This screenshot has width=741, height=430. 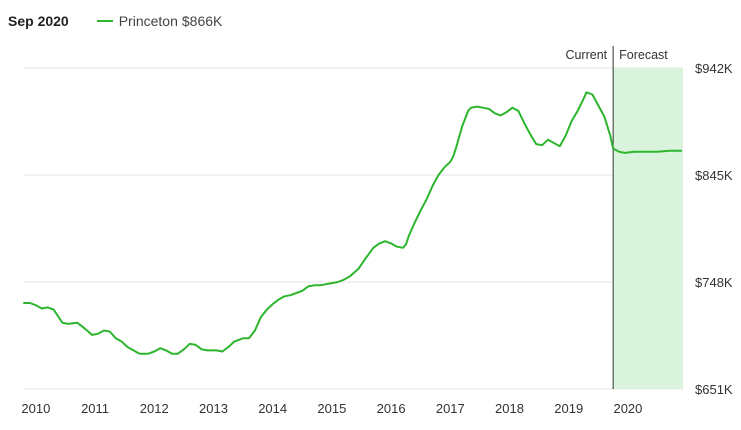 I want to click on legend-line-icon, so click(x=104, y=21).